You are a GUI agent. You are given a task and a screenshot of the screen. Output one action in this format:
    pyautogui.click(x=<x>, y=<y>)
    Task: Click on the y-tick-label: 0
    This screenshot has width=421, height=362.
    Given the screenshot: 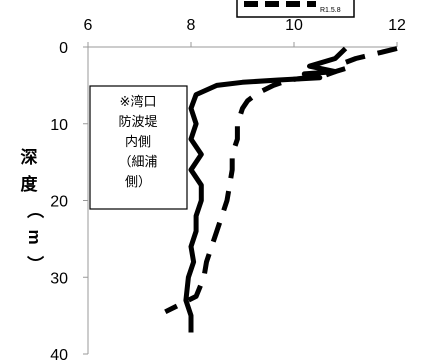 What is the action you would take?
    pyautogui.click(x=63, y=48)
    